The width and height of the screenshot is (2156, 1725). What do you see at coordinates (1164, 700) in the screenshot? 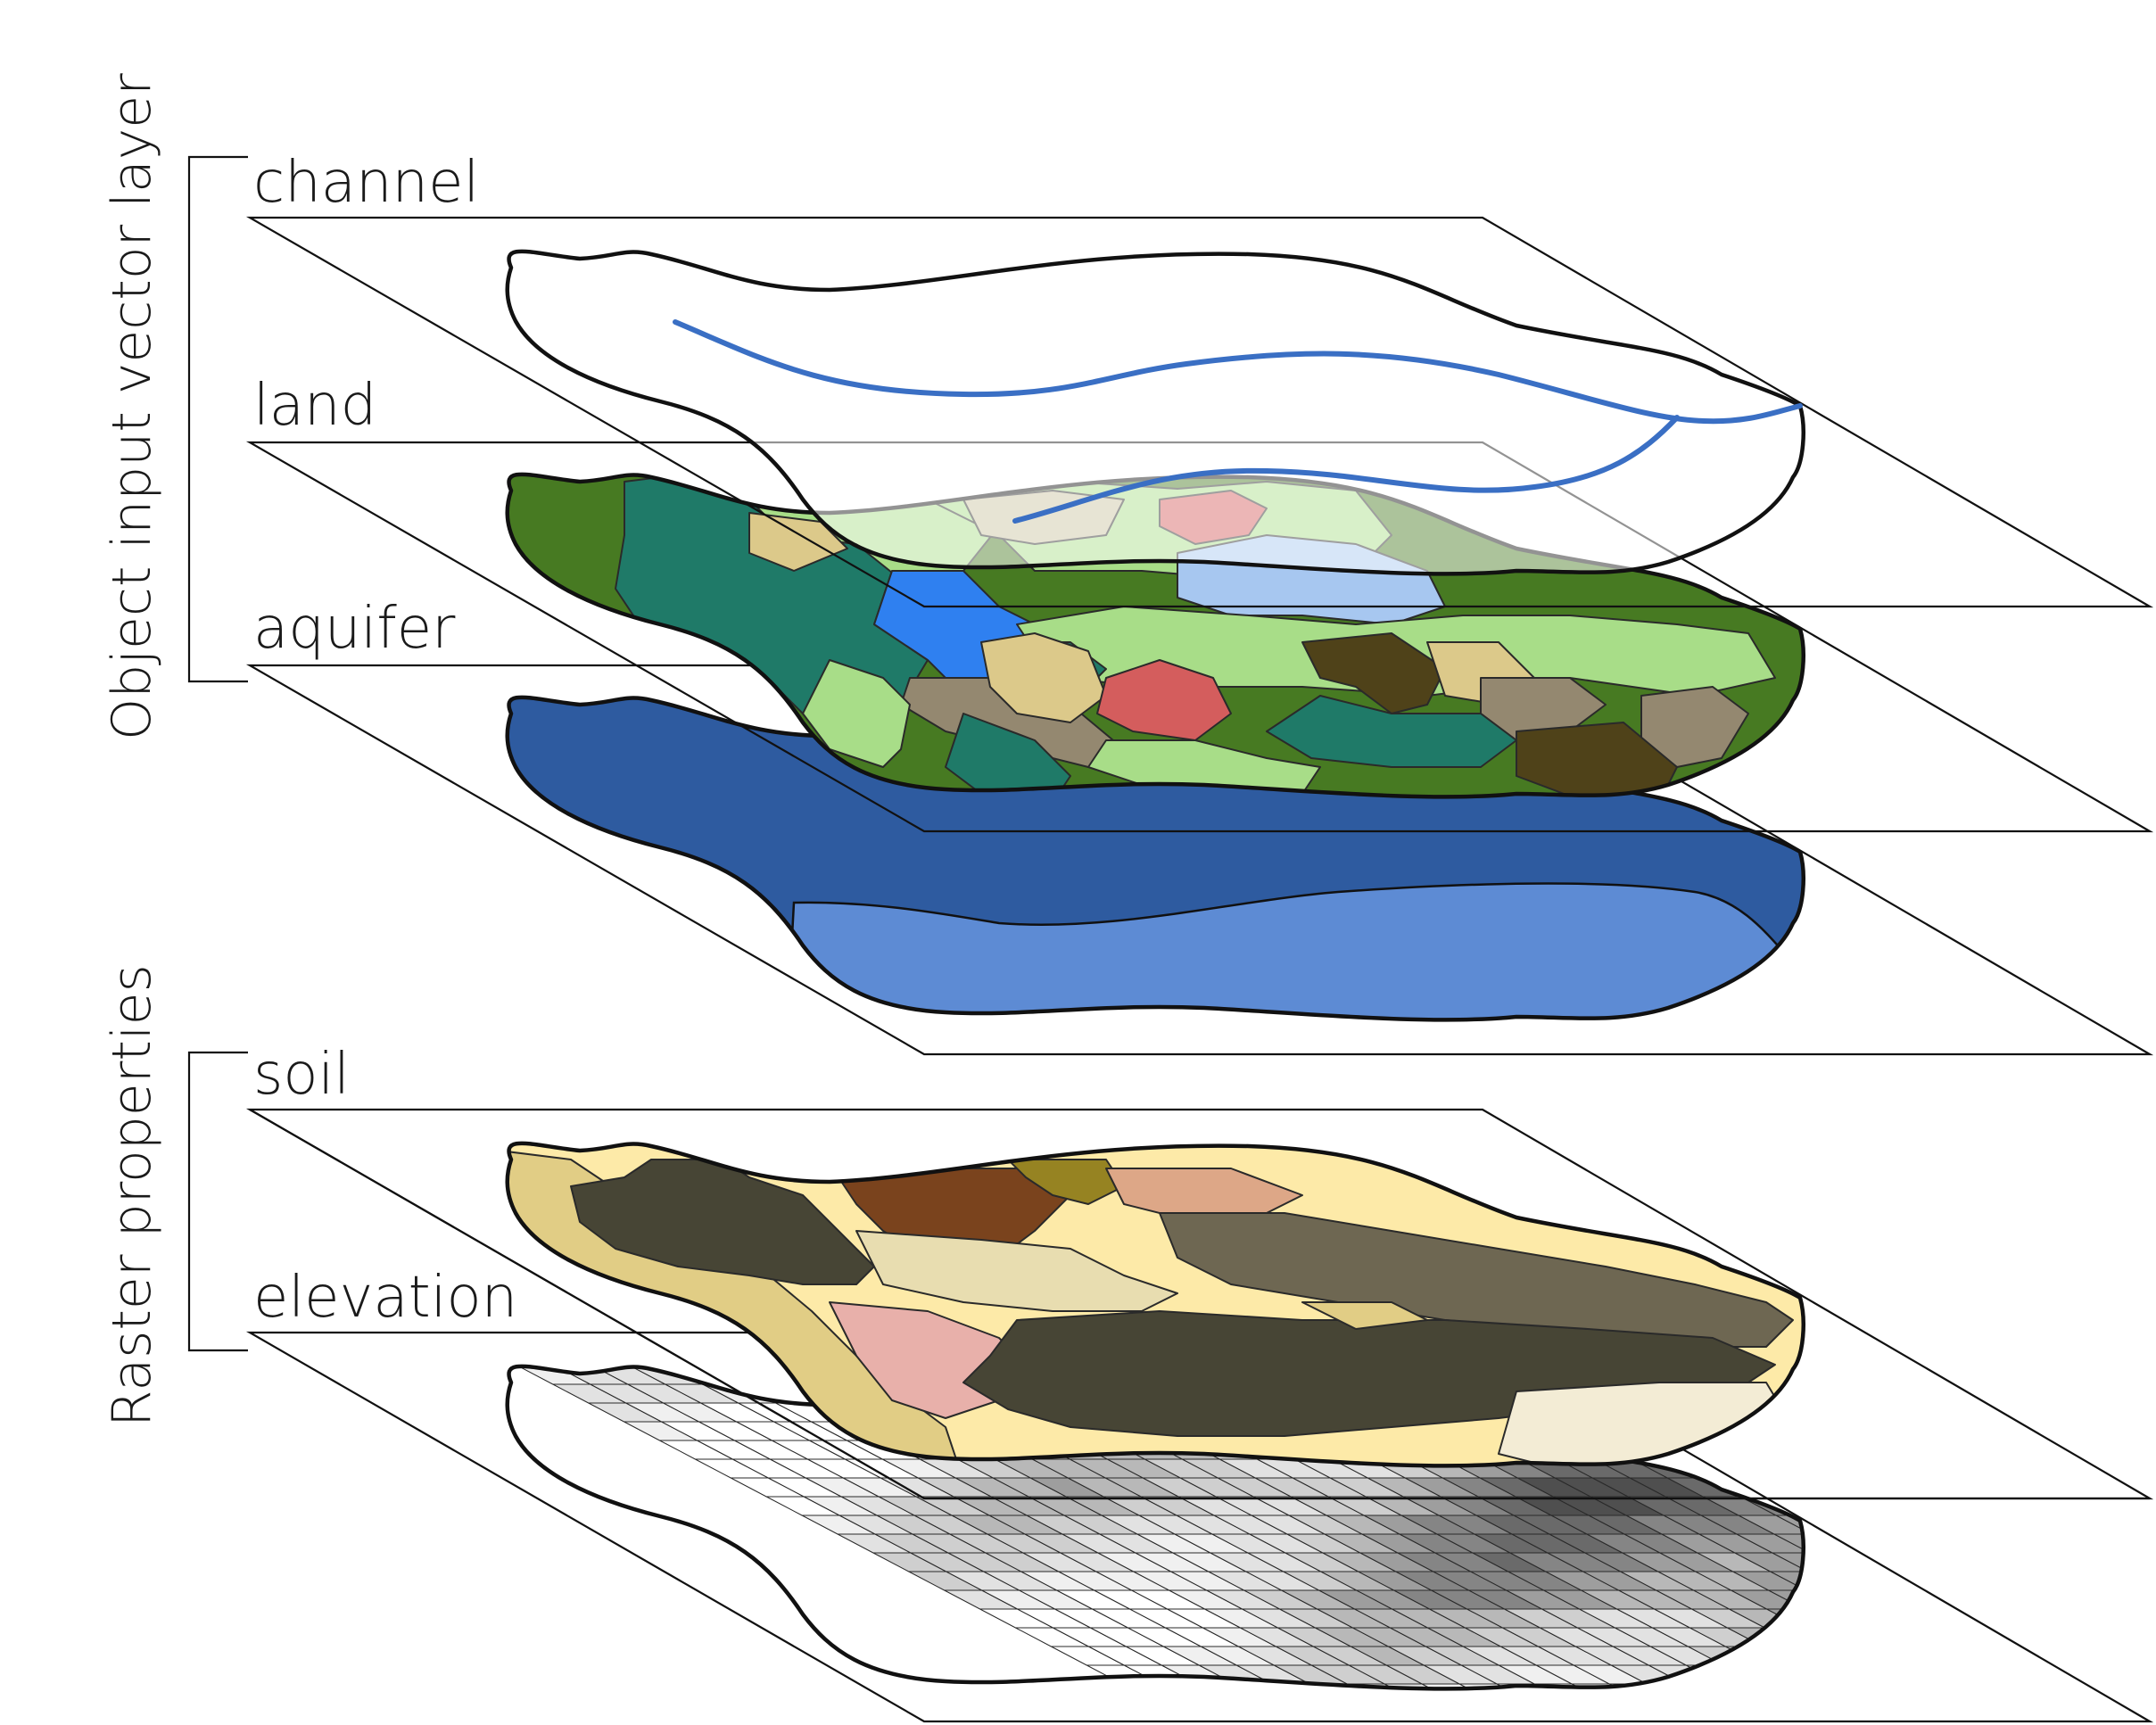
I see `land-patch-red` at bounding box center [1164, 700].